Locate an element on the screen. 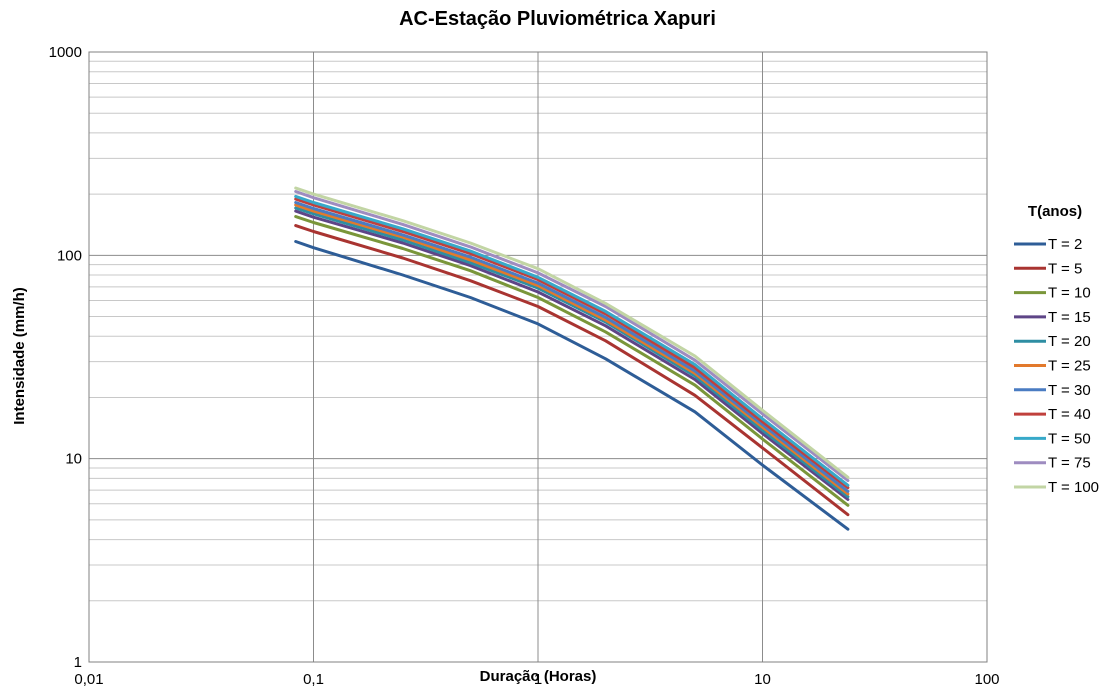  y-tick-label: 1000 is located at coordinates (65, 52).